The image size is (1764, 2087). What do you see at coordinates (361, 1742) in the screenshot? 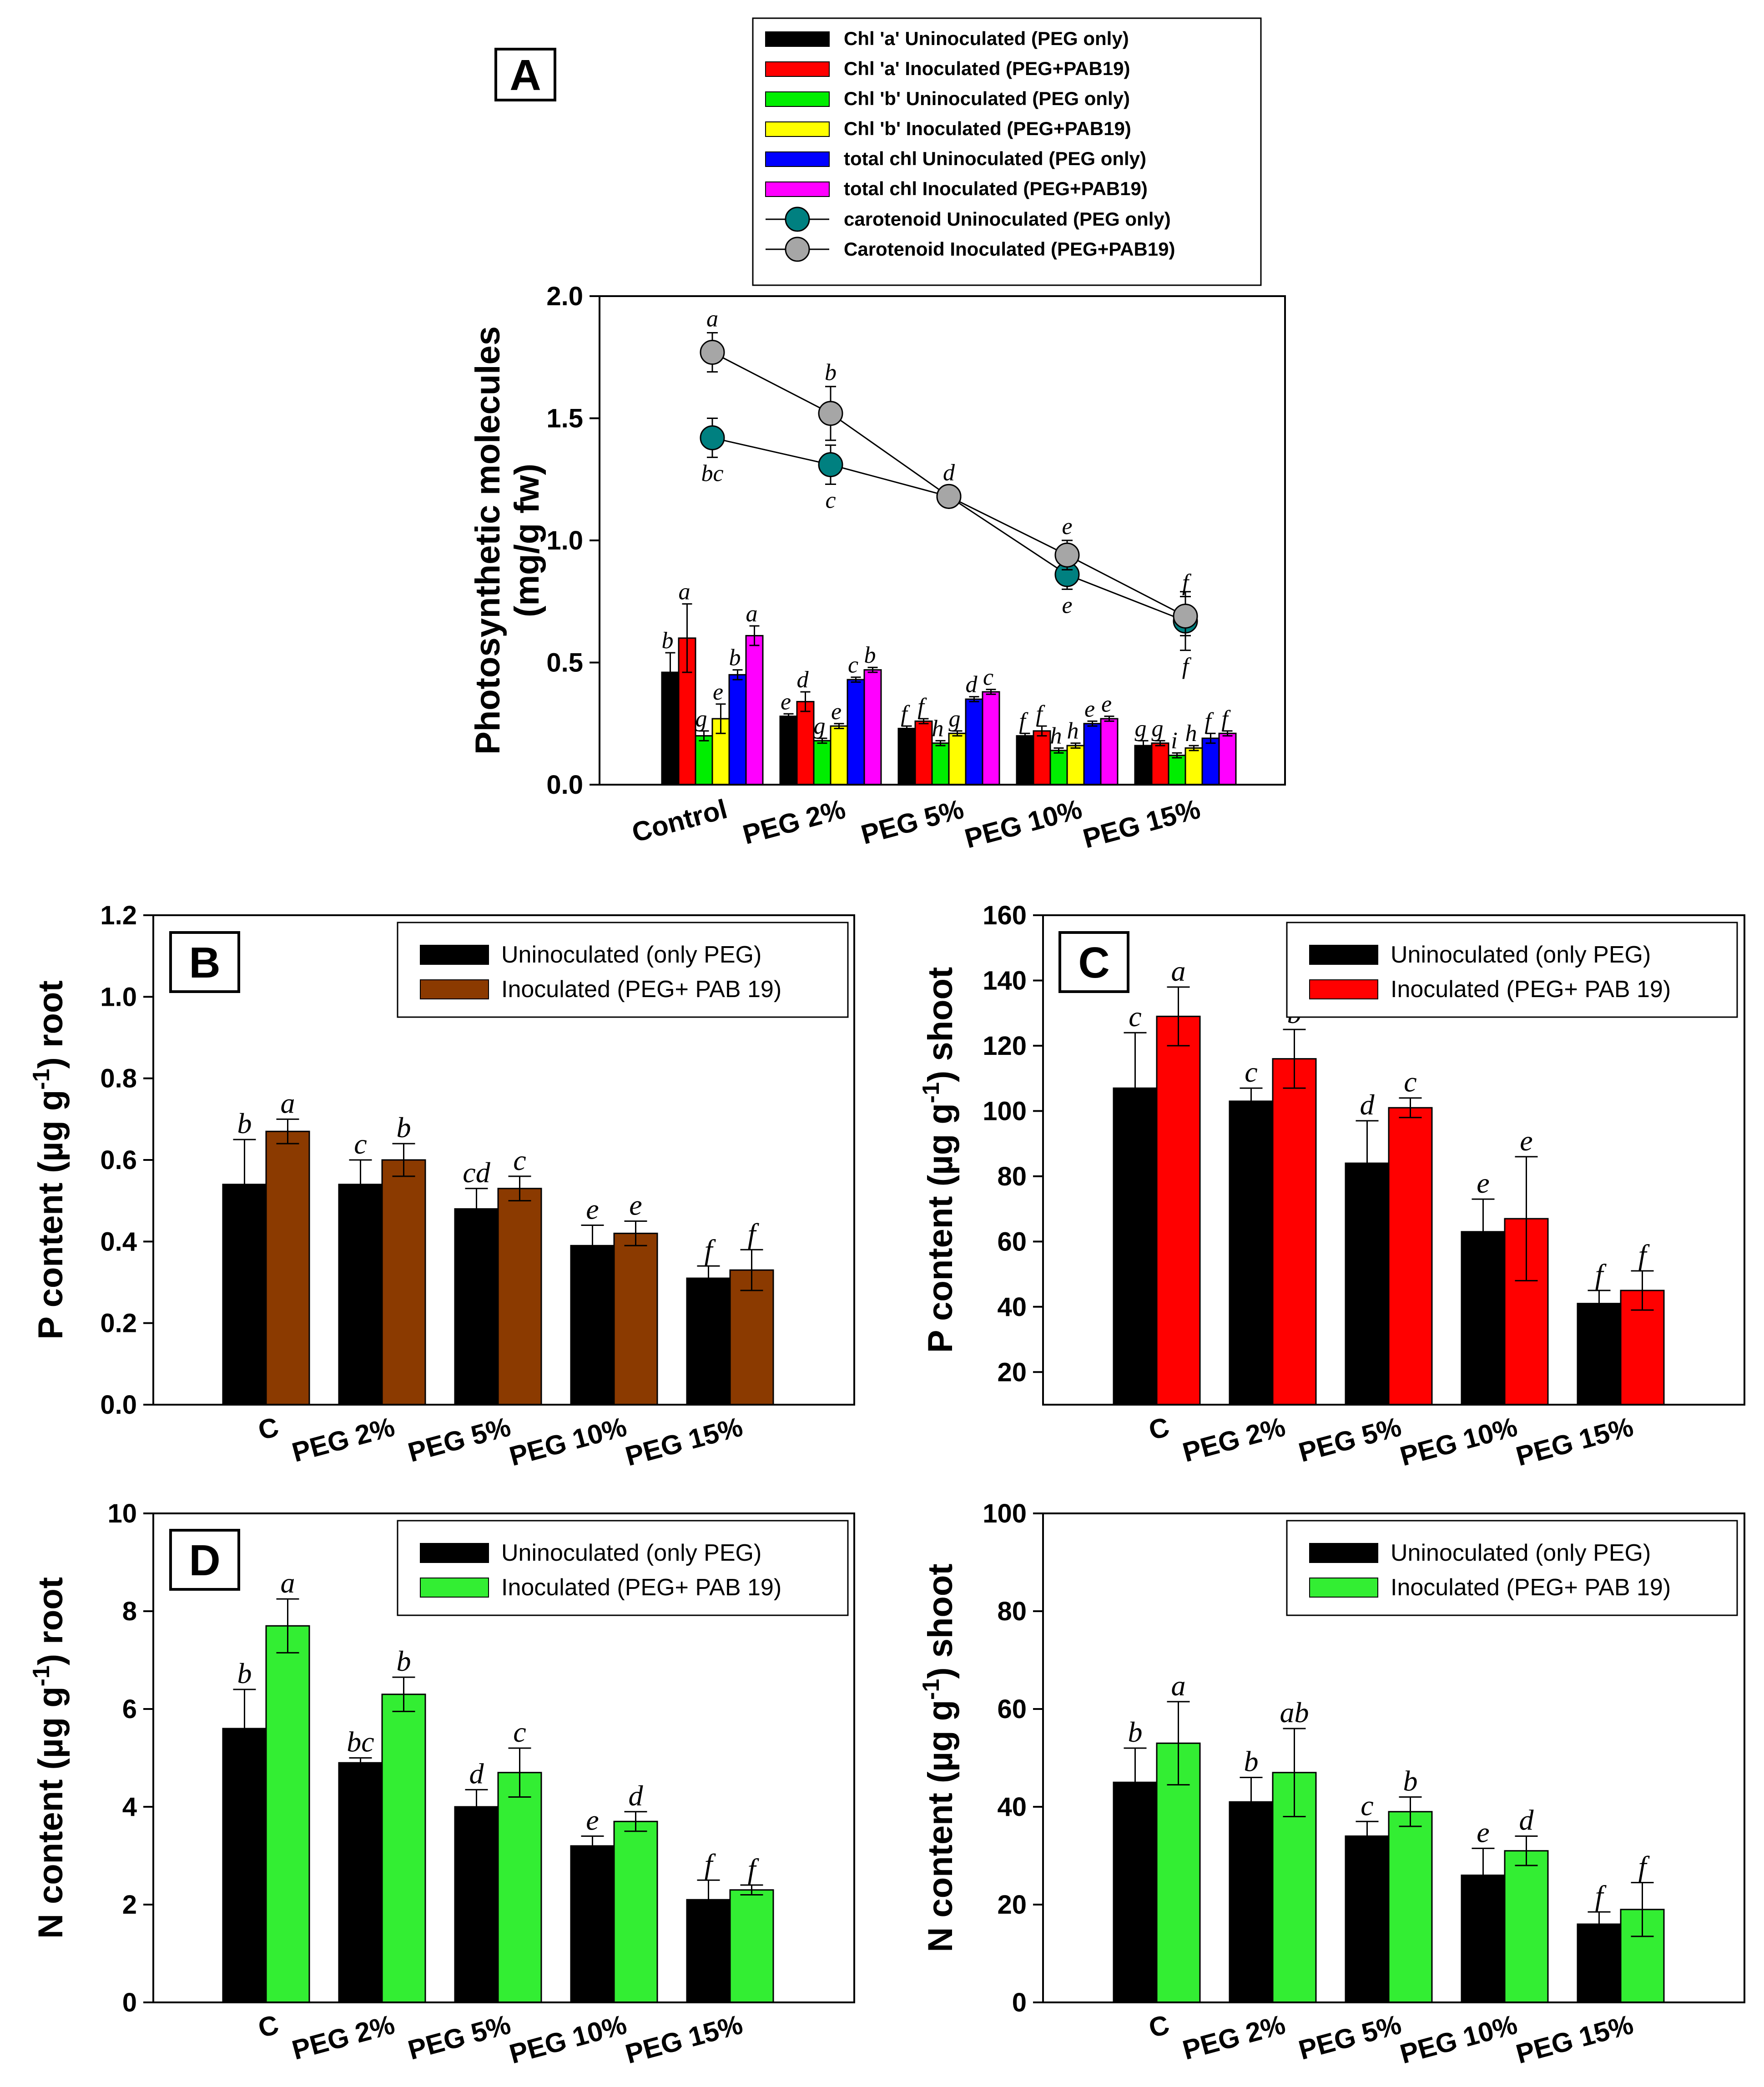
I see `significance-letter: bc` at bounding box center [361, 1742].